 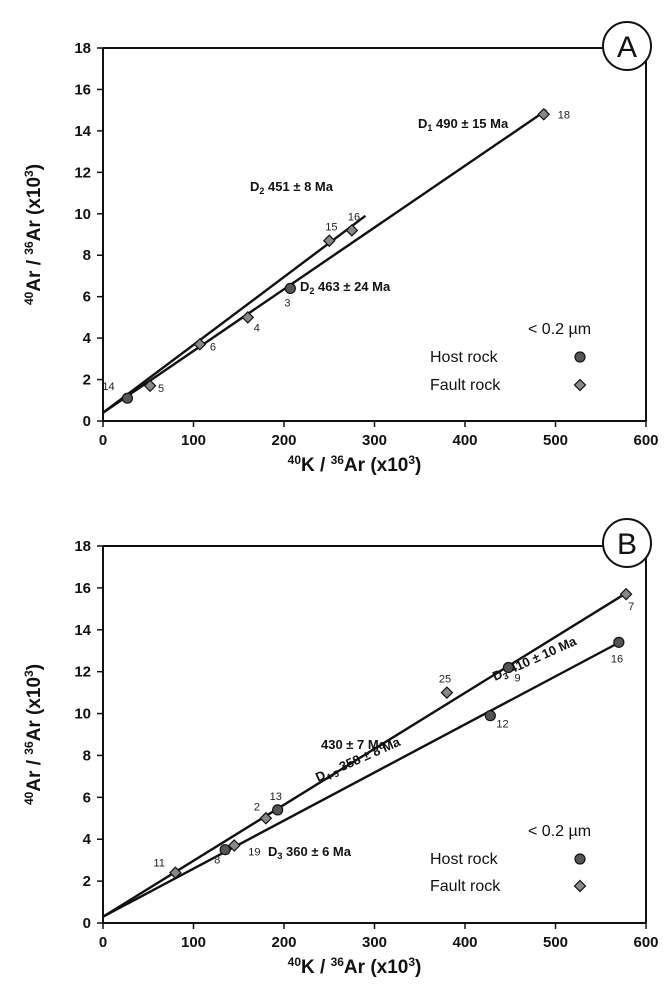 What do you see at coordinates (333, 775) in the screenshot?
I see `line-label-part: 4-5` at bounding box center [333, 775].